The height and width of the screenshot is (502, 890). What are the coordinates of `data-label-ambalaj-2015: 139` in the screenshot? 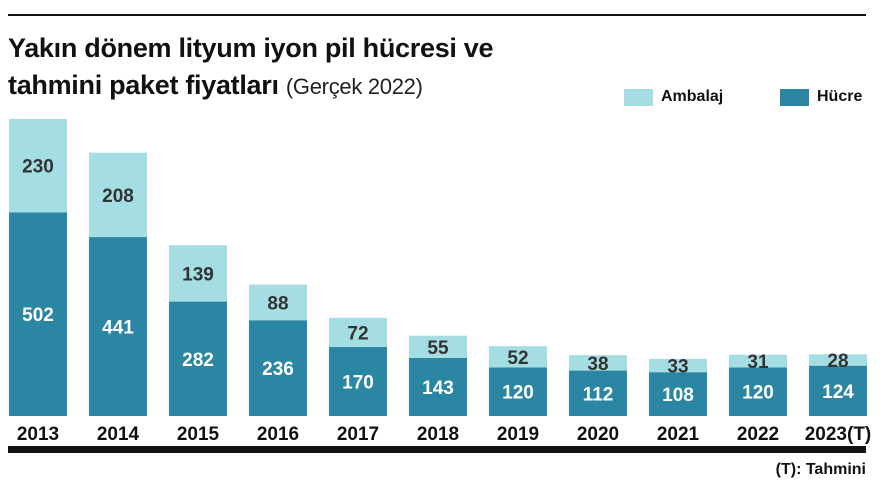 It's located at (198, 274).